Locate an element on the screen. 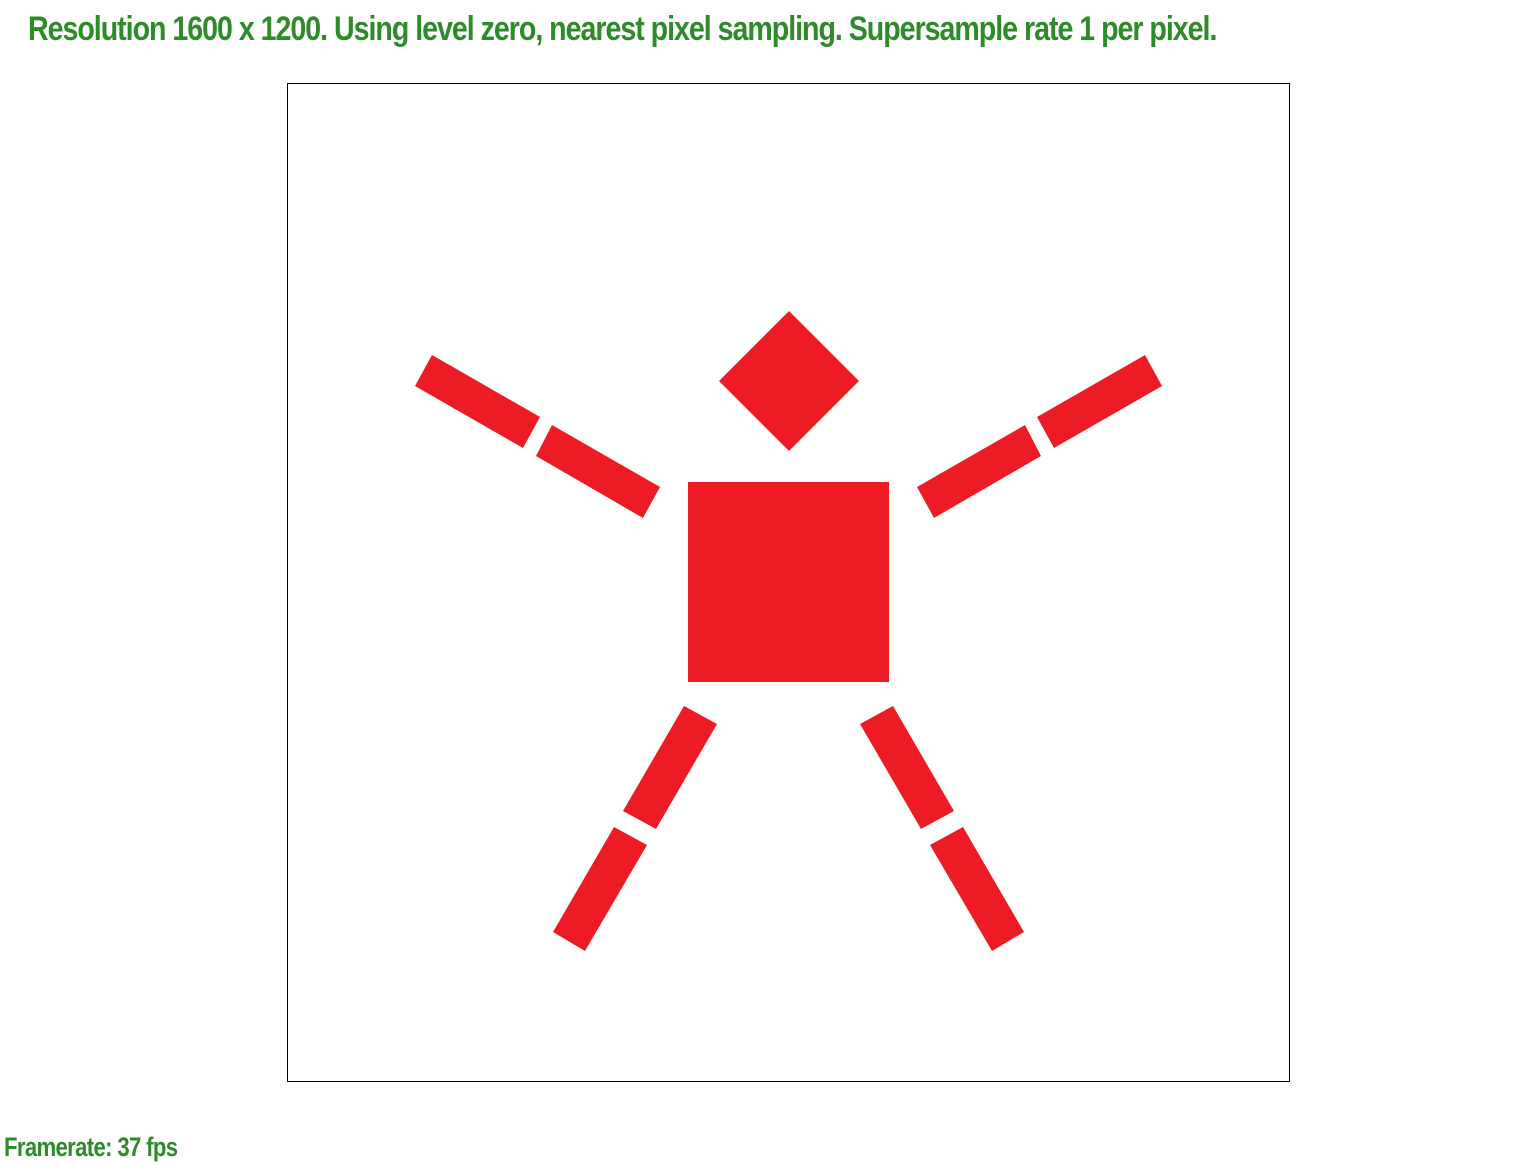 The height and width of the screenshot is (1176, 1530). figure-left-thigh is located at coordinates (670, 767).